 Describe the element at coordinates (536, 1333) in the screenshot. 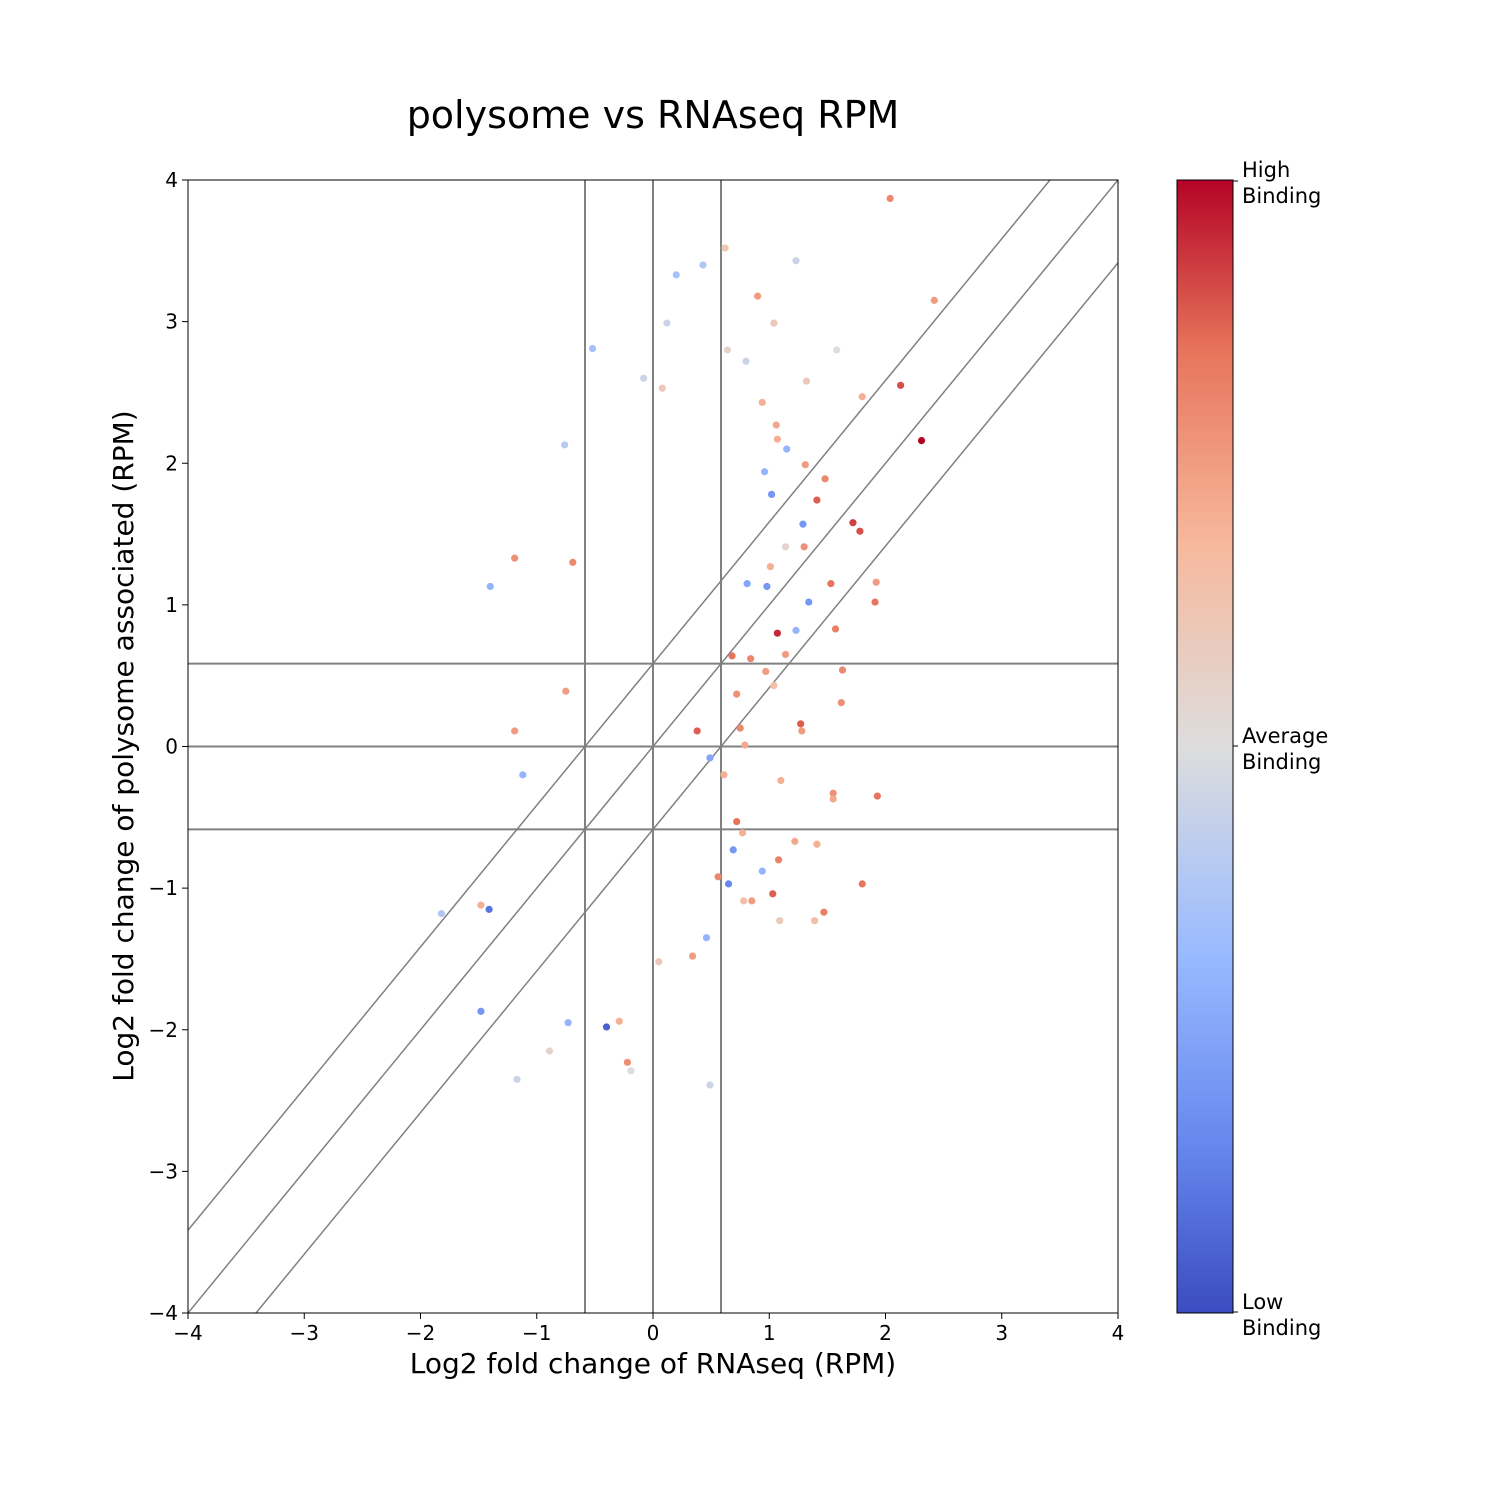

I see `x-tick-label: −1` at that location.